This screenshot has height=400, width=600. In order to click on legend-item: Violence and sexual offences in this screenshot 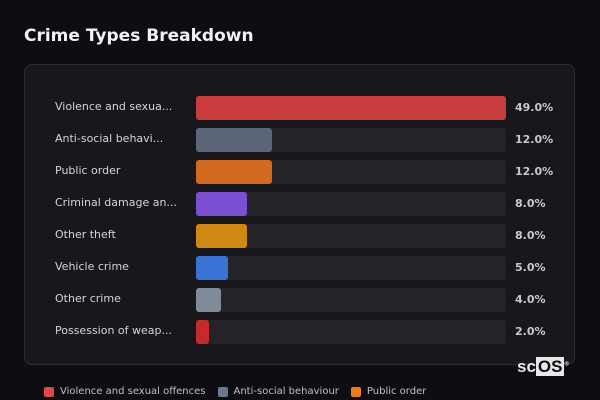, I will do `click(125, 391)`.